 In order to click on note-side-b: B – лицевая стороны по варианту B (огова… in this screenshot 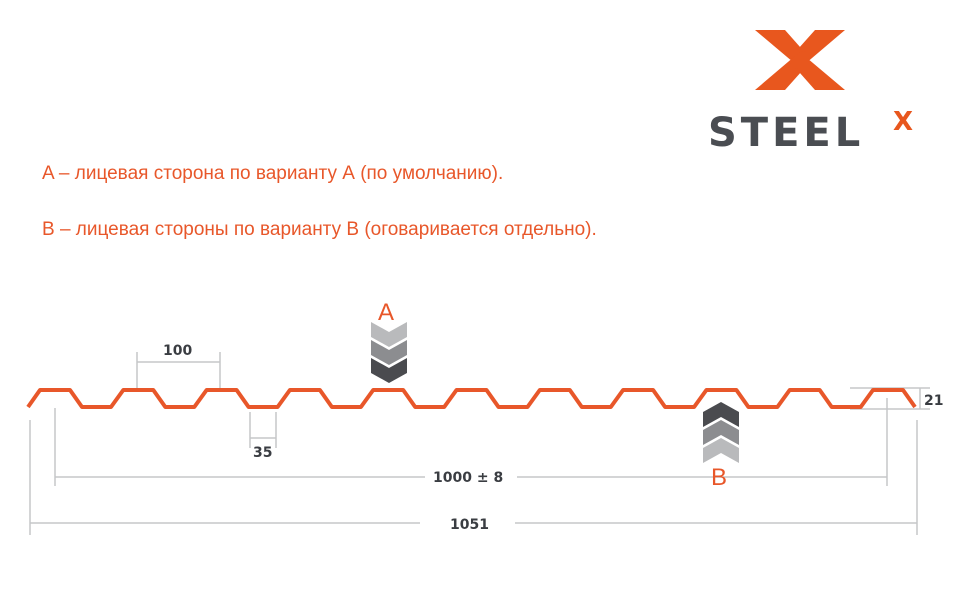, I will do `click(319, 229)`.